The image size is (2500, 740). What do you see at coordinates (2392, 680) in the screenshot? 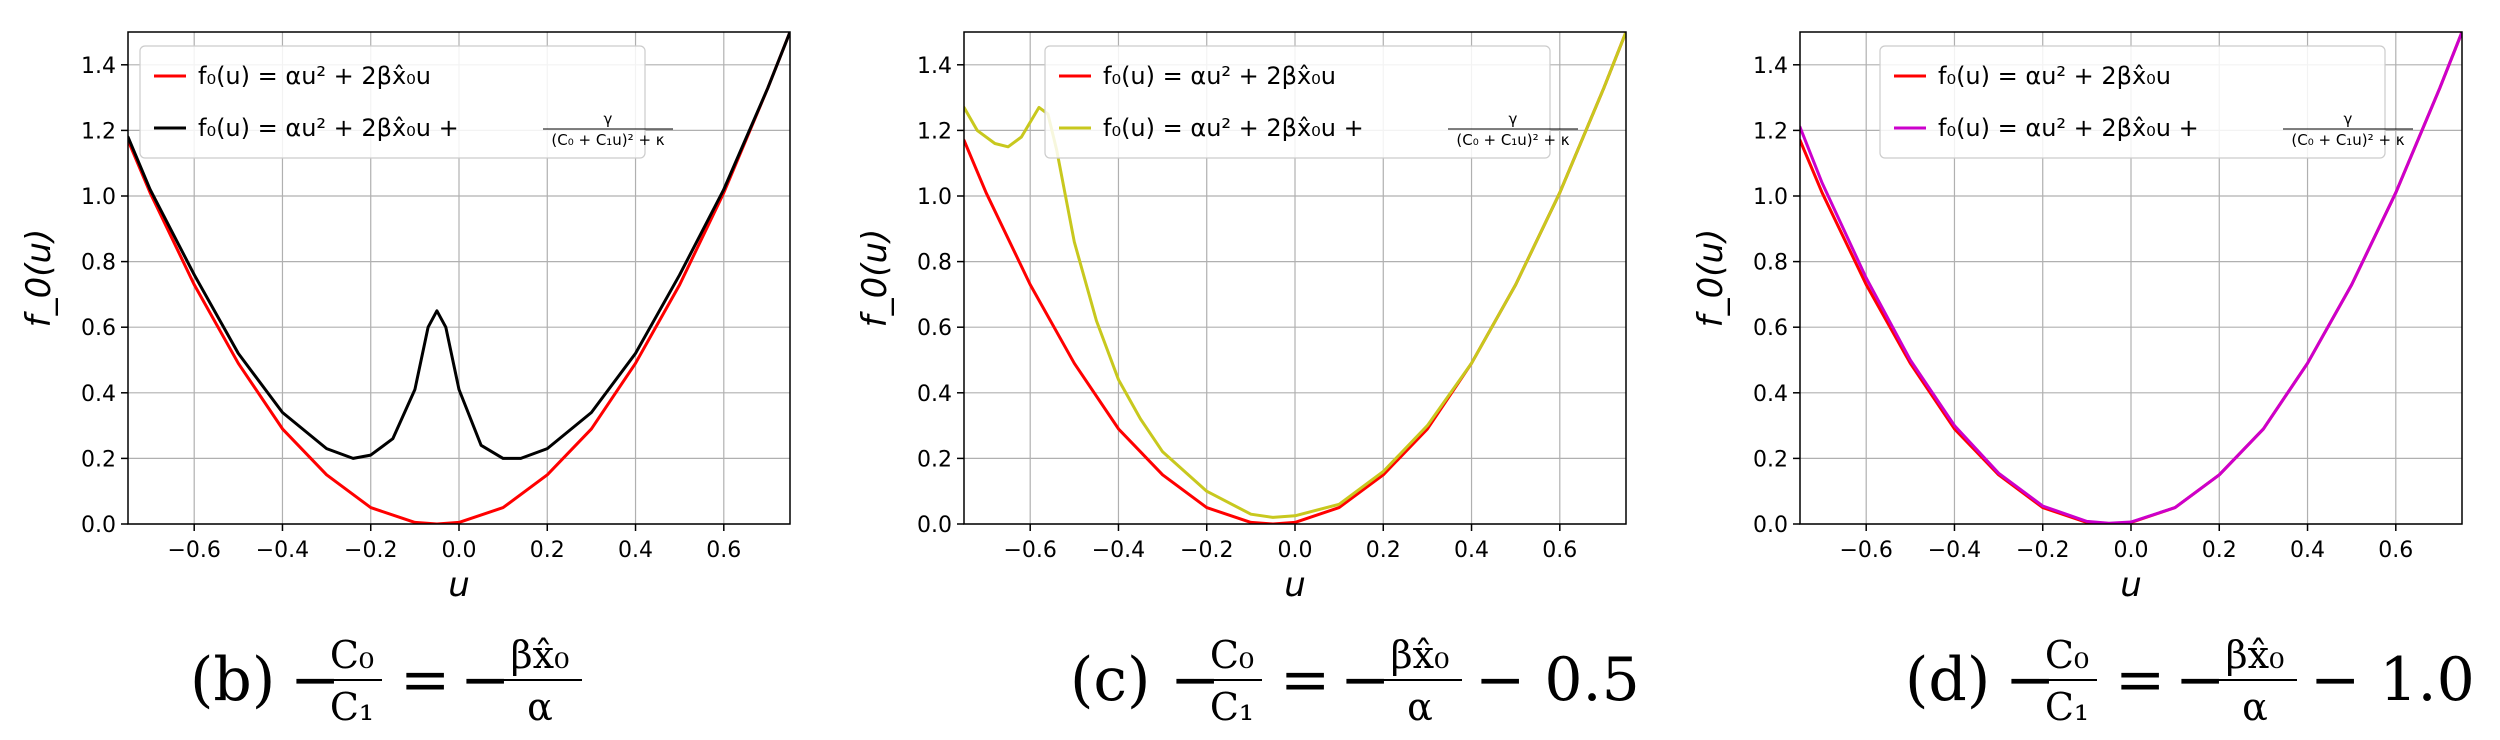
I see `caption-suffix: − 1.0` at bounding box center [2392, 680].